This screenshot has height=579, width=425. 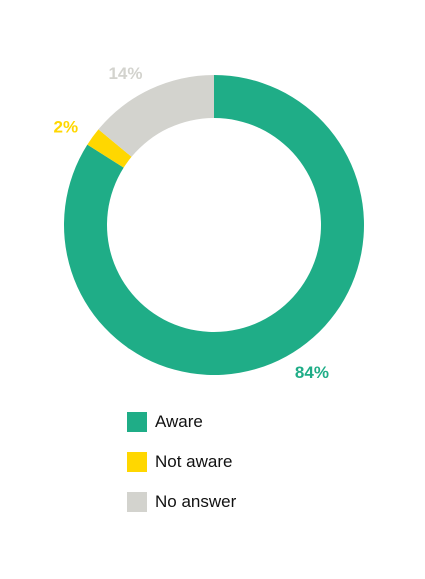 What do you see at coordinates (66, 126) in the screenshot?
I see `slice-label-not-aware: 2%` at bounding box center [66, 126].